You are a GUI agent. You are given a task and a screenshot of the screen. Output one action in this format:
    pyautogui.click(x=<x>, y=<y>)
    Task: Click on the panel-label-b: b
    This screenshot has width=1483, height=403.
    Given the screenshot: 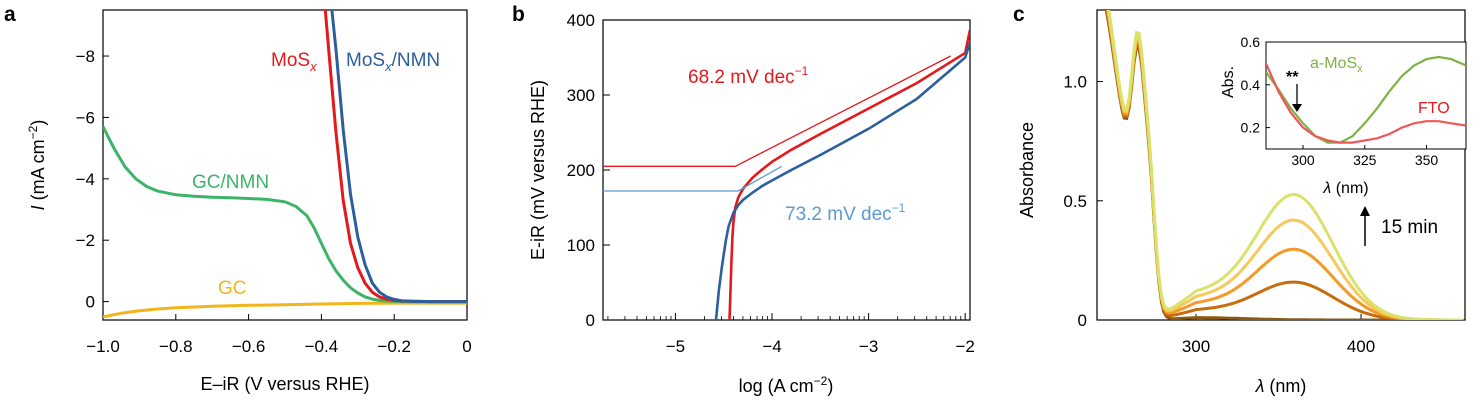 What is the action you would take?
    pyautogui.click(x=518, y=14)
    